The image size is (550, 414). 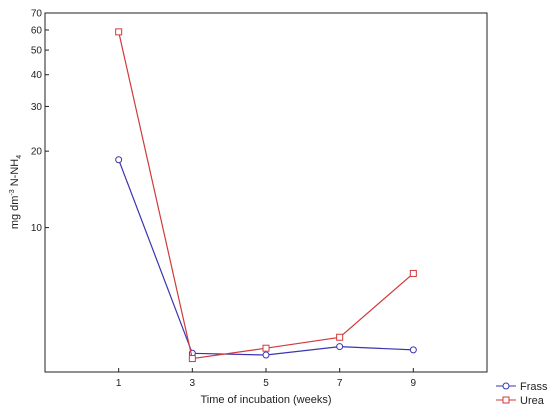 What do you see at coordinates (534, 387) in the screenshot?
I see `legend-frass-label: Frass` at bounding box center [534, 387].